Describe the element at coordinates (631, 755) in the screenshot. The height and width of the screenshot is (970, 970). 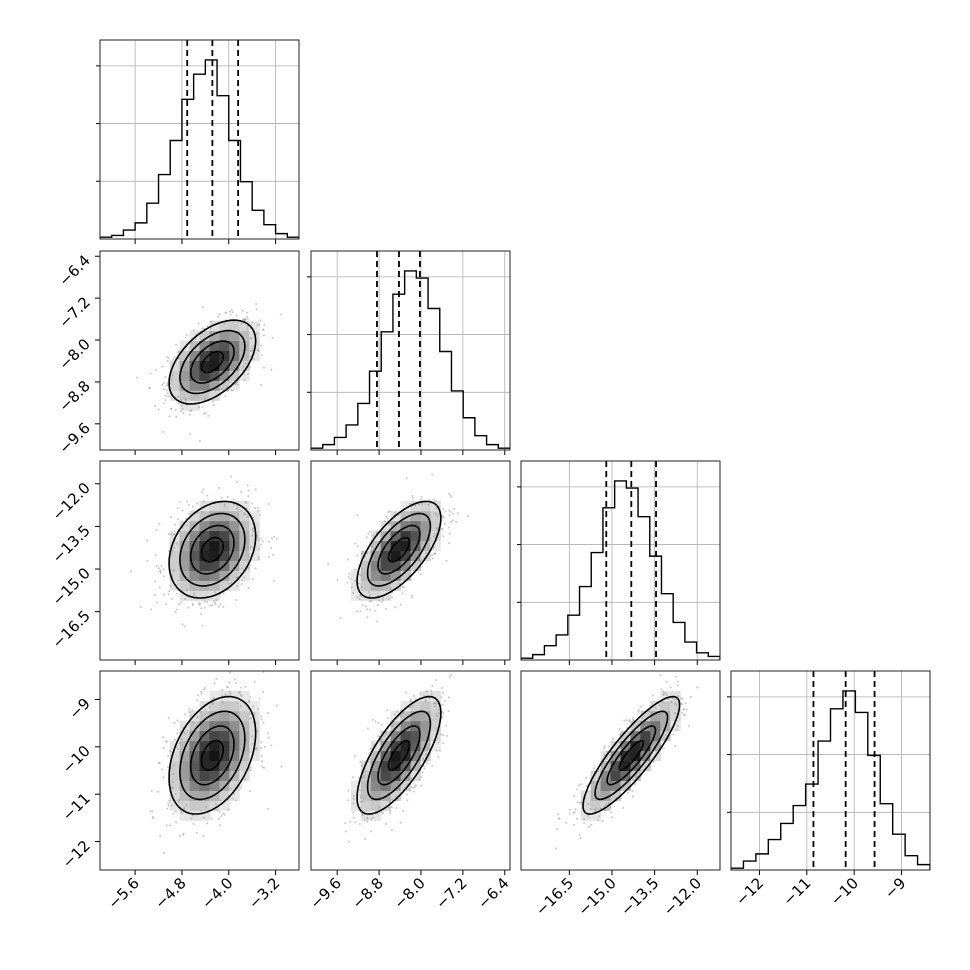
I see `contour-line` at that location.